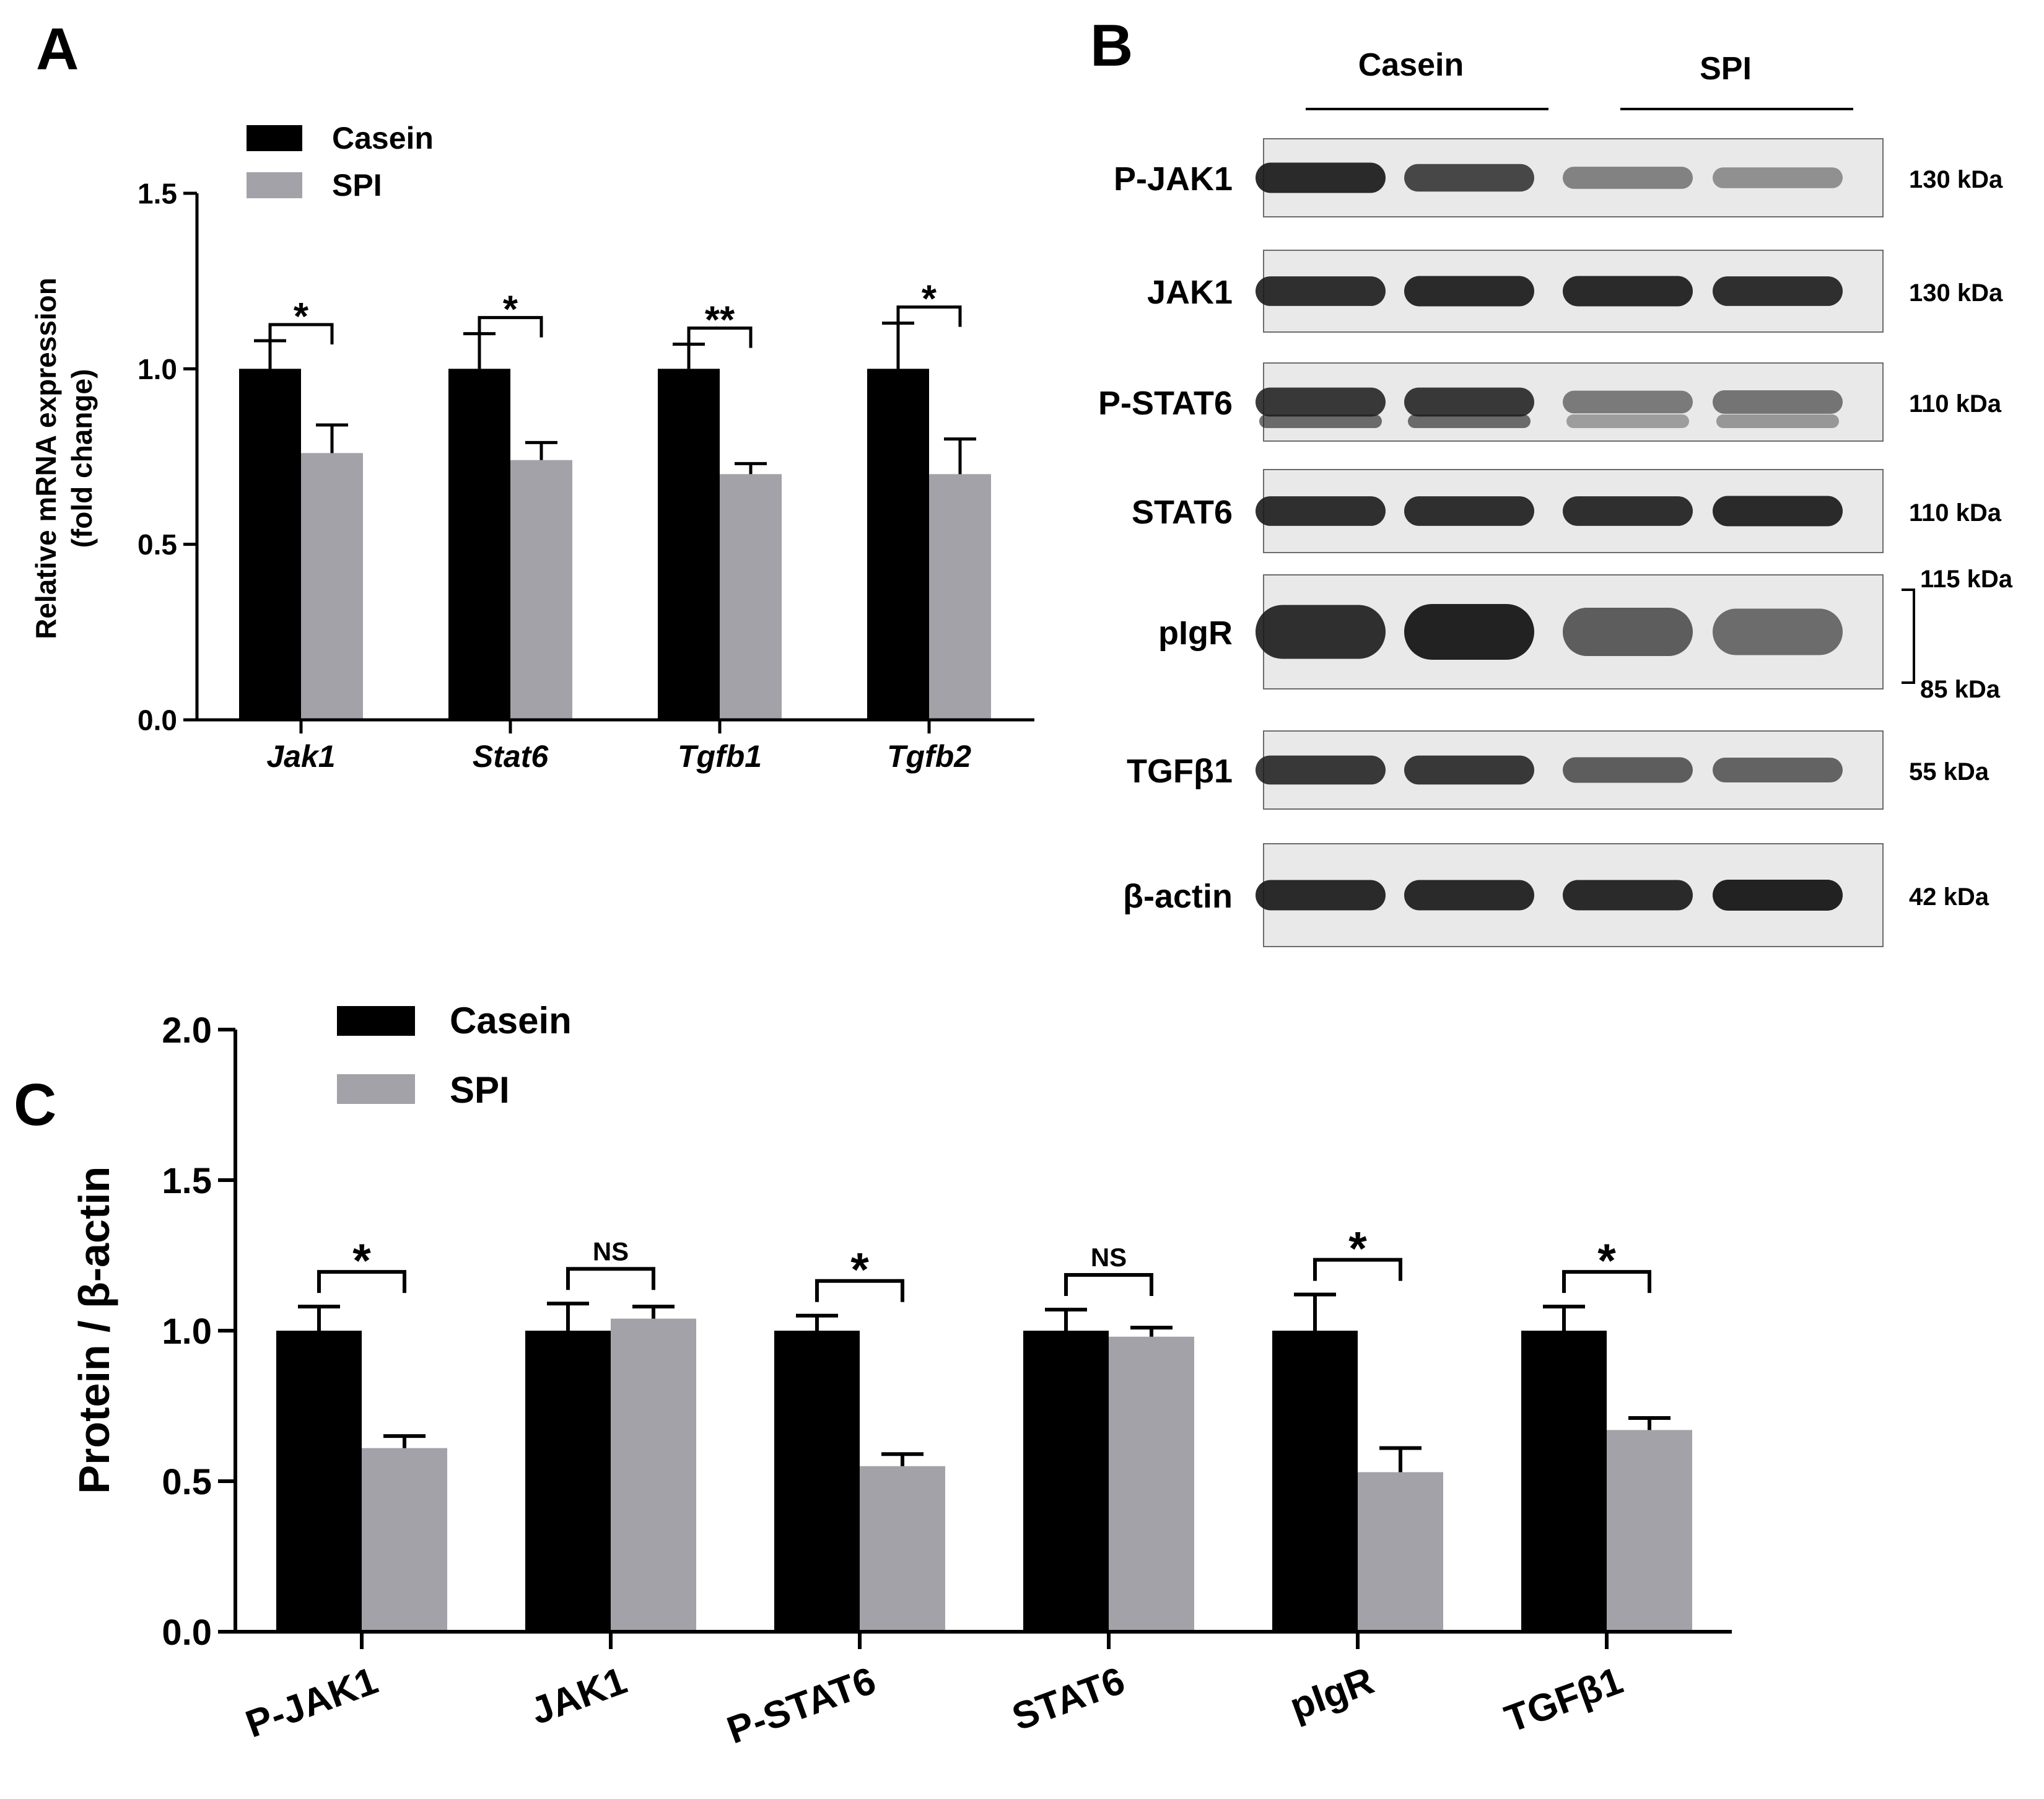 The width and height of the screenshot is (2044, 1799). I want to click on spi-bar-STAT6, so click(1151, 1484).